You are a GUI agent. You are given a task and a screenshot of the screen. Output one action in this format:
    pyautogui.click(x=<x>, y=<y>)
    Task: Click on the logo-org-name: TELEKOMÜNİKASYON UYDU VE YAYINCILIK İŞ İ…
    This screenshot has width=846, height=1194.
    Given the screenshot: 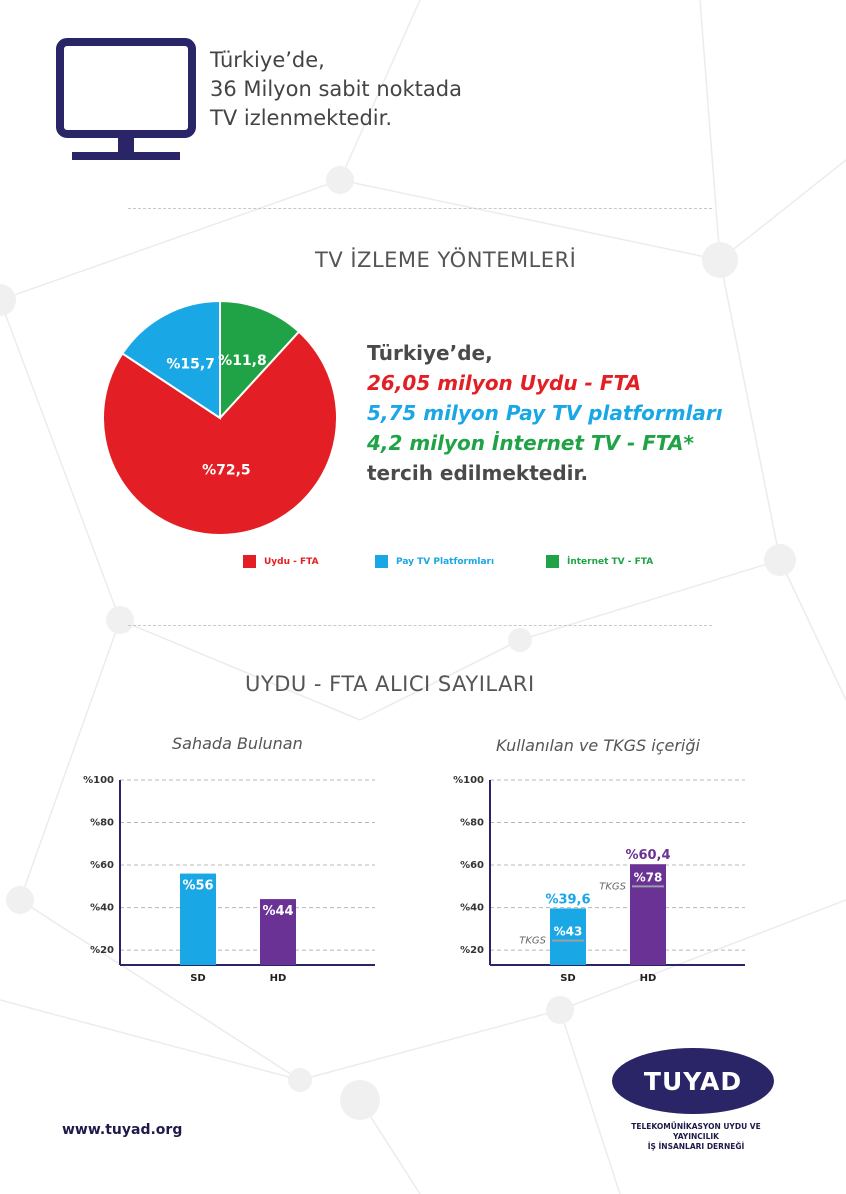 What is the action you would take?
    pyautogui.click(x=696, y=1137)
    